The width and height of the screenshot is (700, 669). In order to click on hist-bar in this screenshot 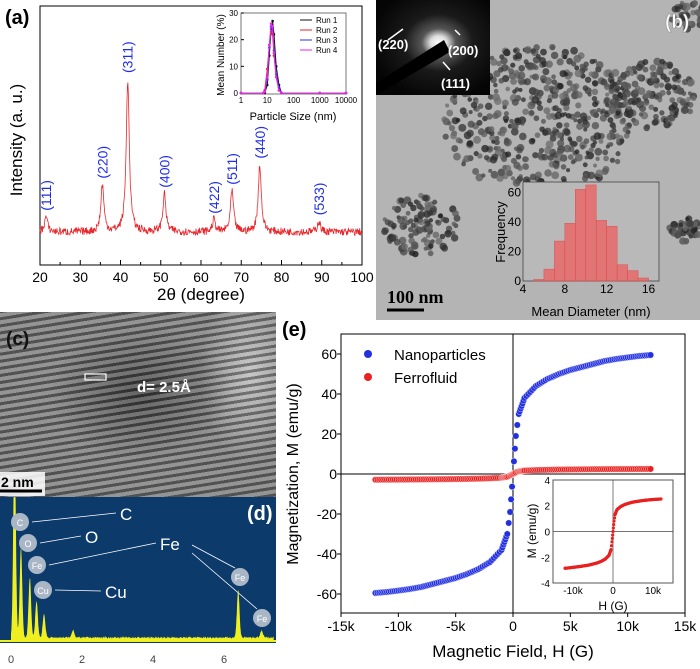, I will do `click(539, 280)`.